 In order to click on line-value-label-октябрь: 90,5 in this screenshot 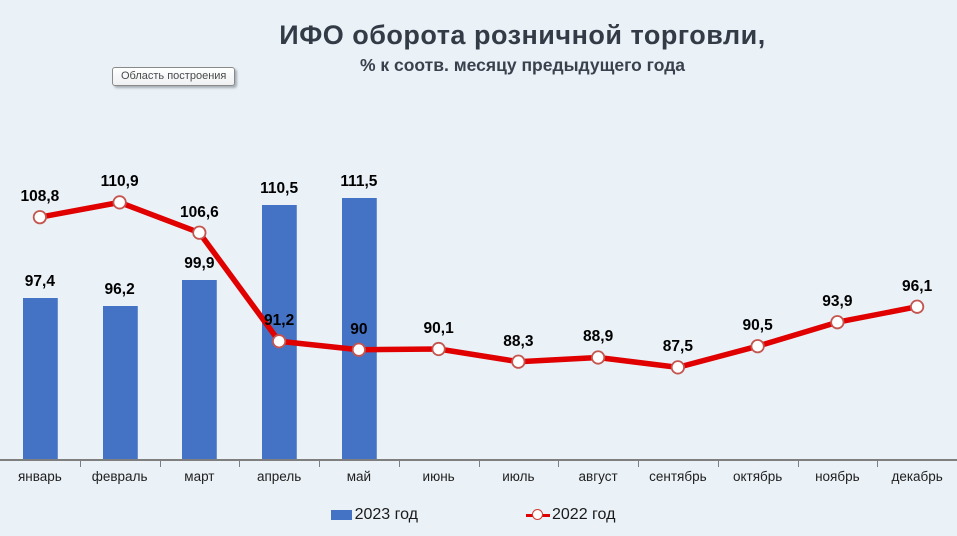, I will do `click(757, 326)`.